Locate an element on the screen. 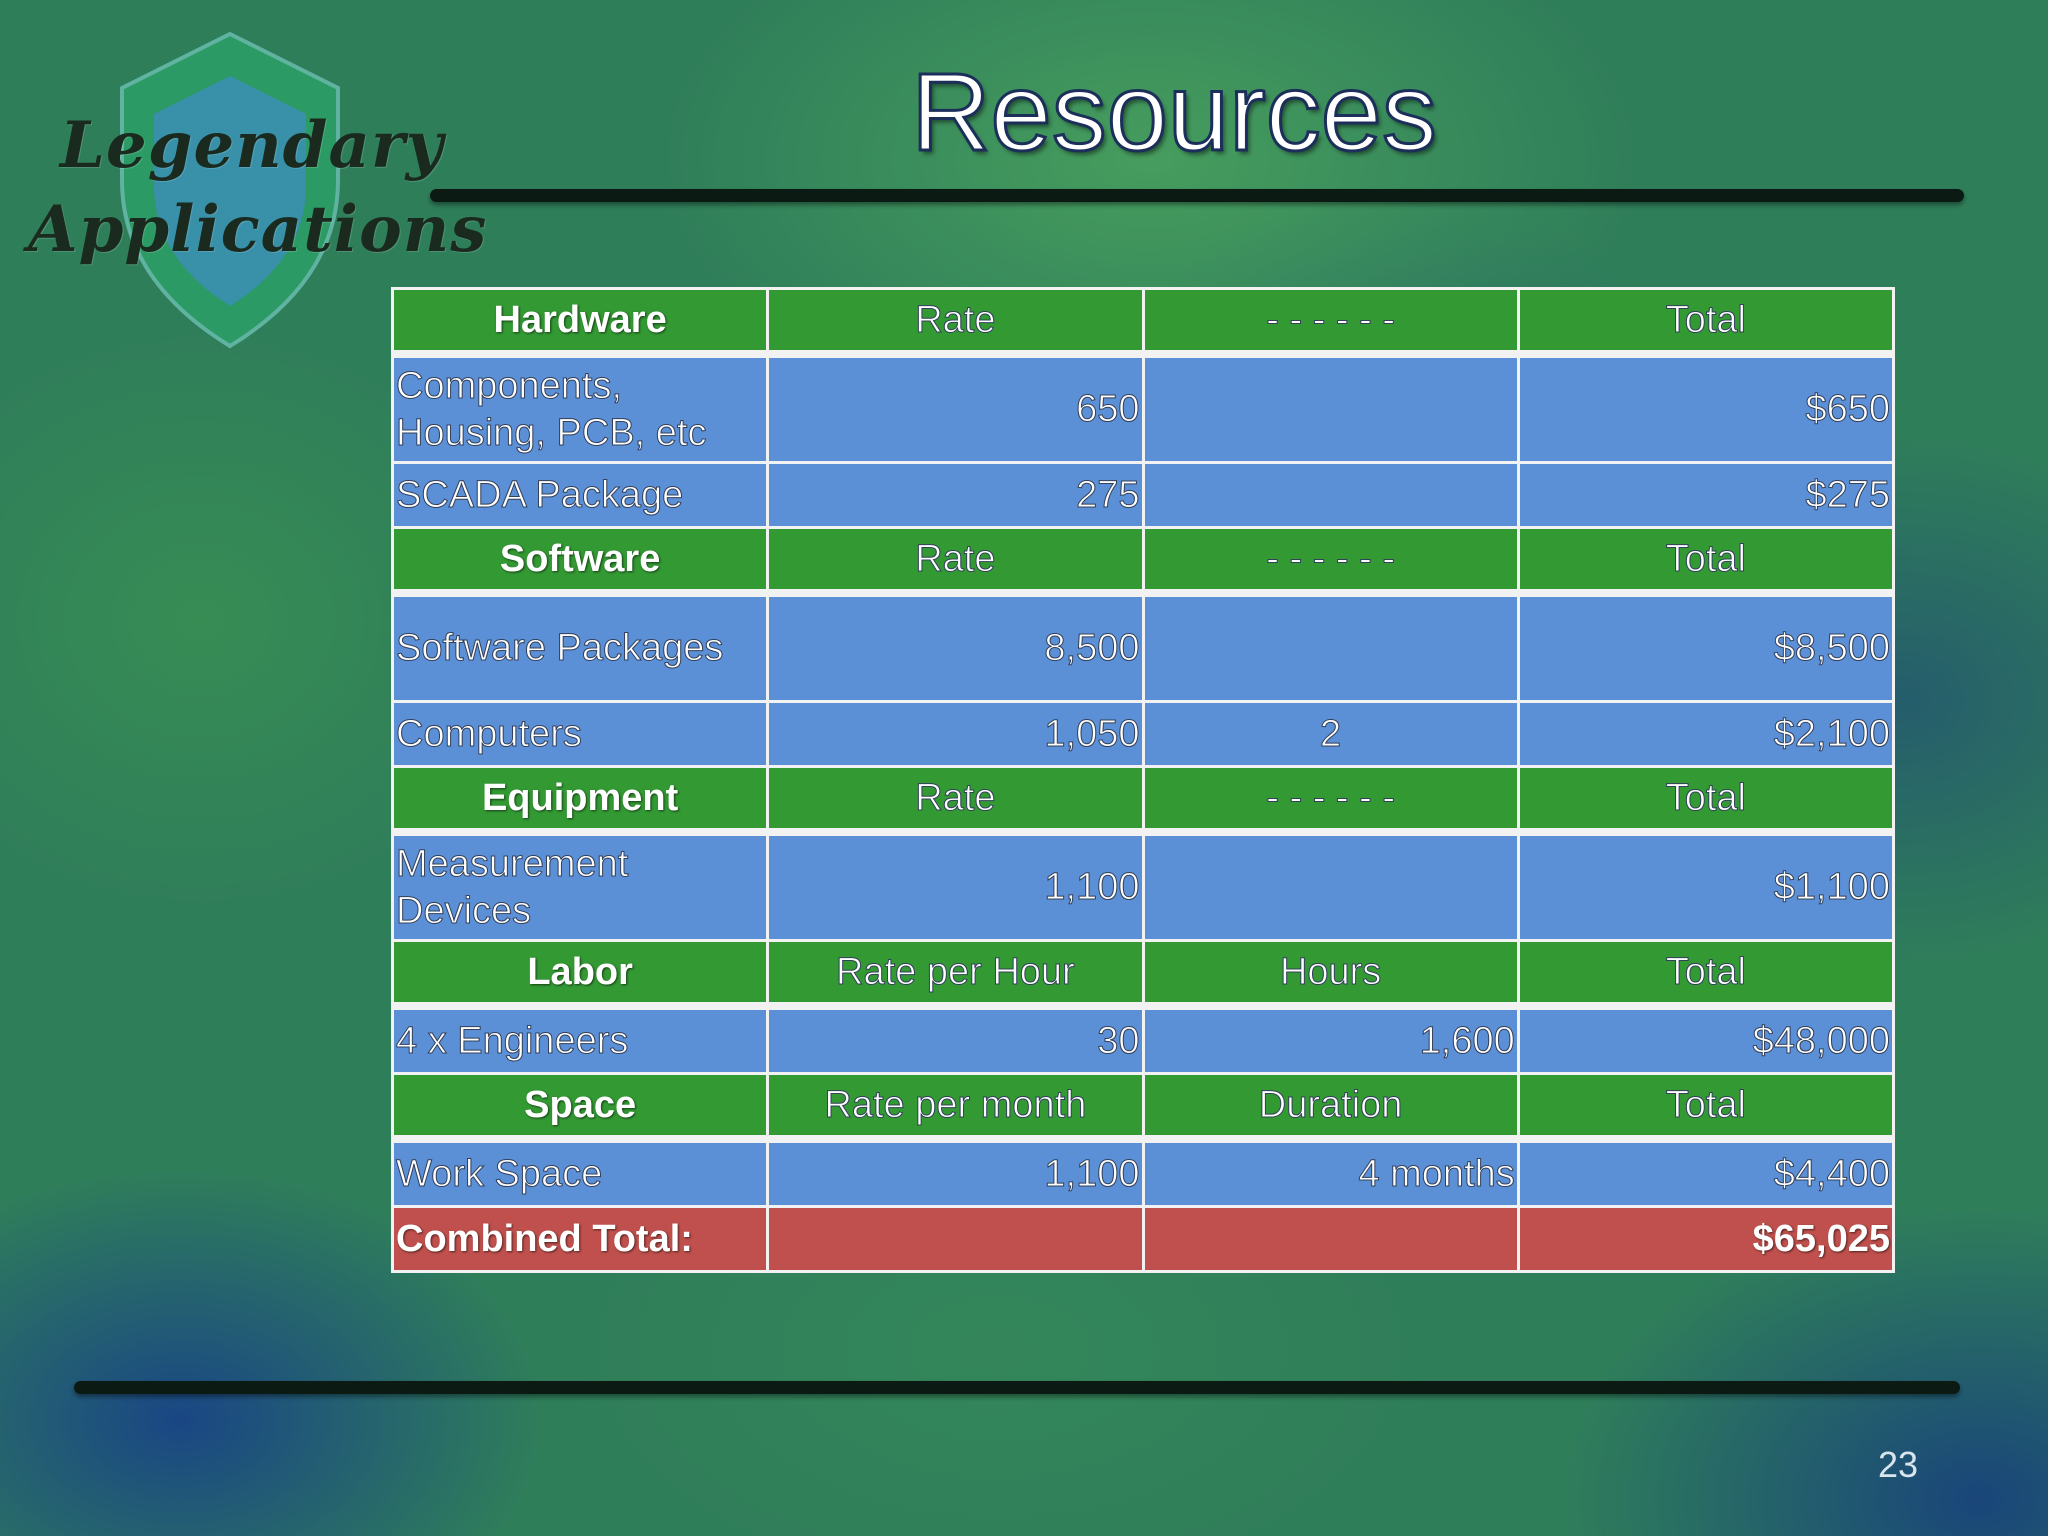  title-divider is located at coordinates (1197, 195).